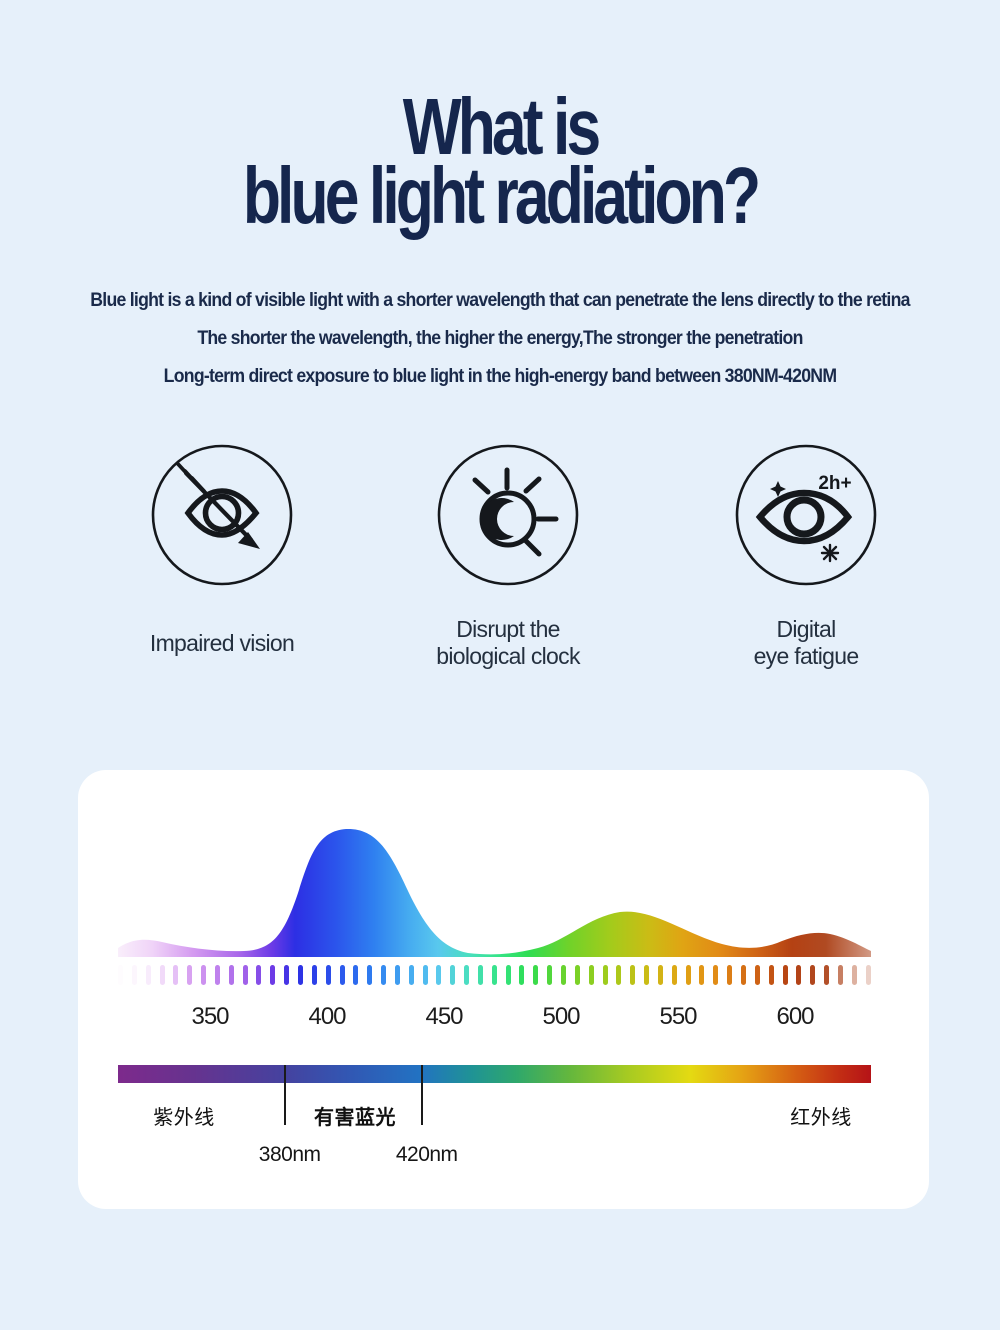 The image size is (1000, 1330). What do you see at coordinates (501, 126) in the screenshot?
I see `page-title-line1: What is` at bounding box center [501, 126].